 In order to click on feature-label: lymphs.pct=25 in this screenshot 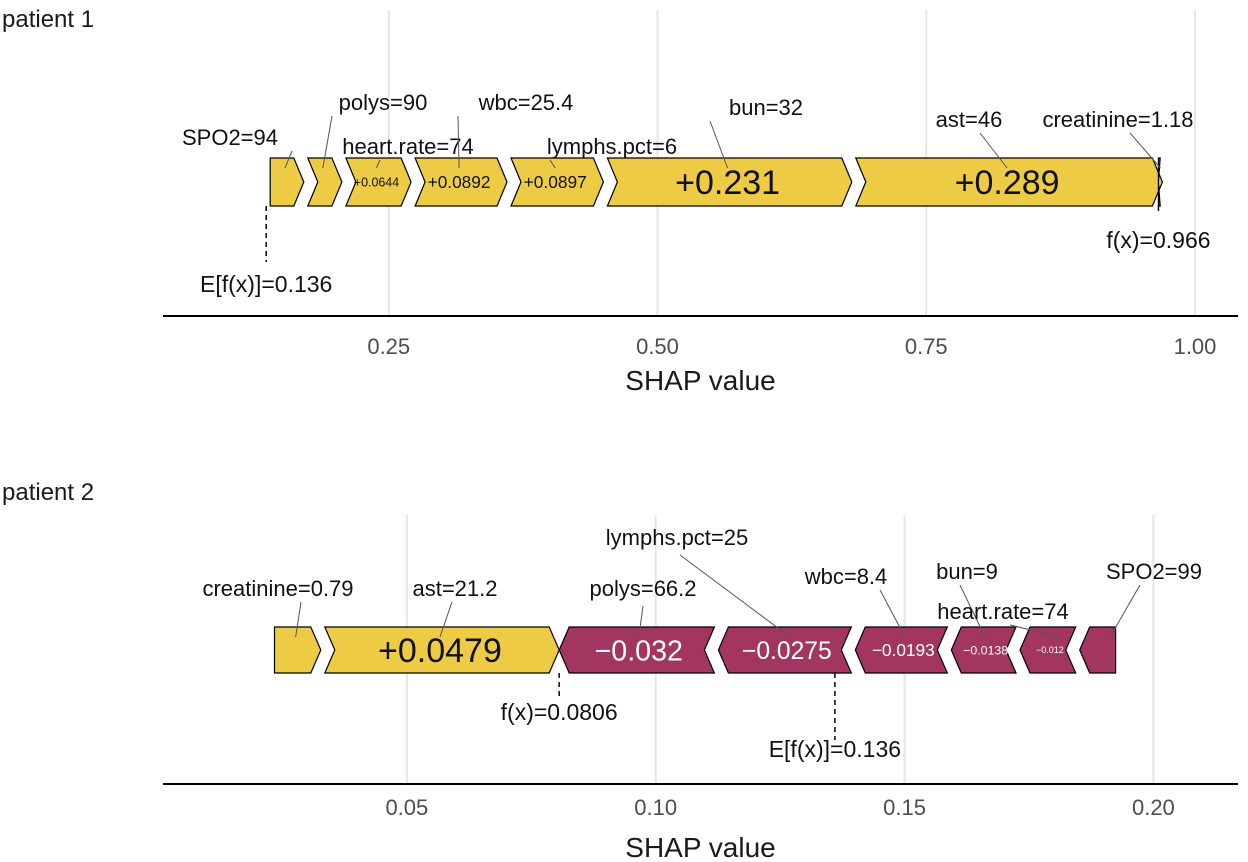, I will do `click(677, 537)`.